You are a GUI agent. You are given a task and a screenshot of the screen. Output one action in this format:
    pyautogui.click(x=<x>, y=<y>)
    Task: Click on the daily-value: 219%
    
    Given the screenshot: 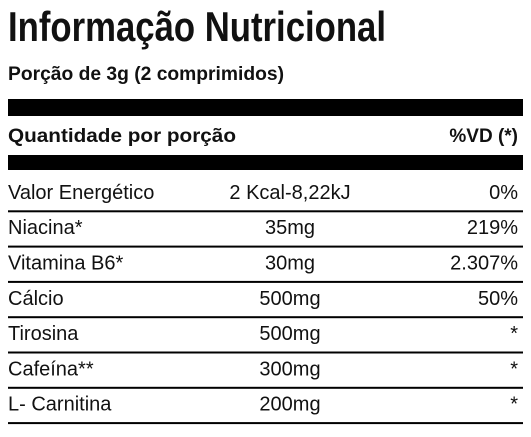 What is the action you would take?
    pyautogui.click(x=492, y=228)
    